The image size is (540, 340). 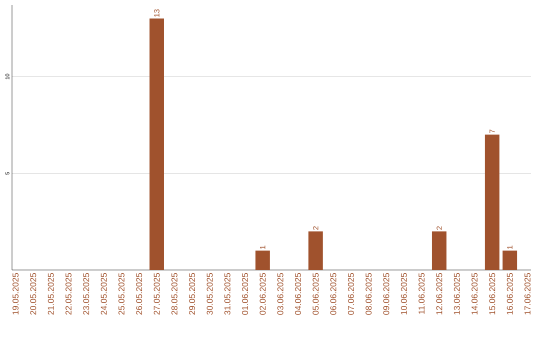 I want to click on x-tick-label: 20.05.2025, so click(x=33, y=294).